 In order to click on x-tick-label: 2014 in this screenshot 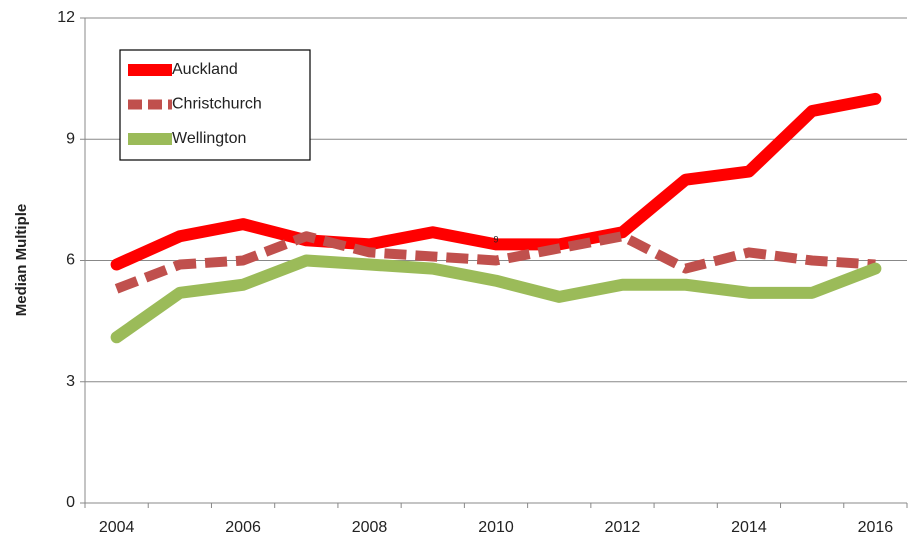, I will do `click(749, 527)`.